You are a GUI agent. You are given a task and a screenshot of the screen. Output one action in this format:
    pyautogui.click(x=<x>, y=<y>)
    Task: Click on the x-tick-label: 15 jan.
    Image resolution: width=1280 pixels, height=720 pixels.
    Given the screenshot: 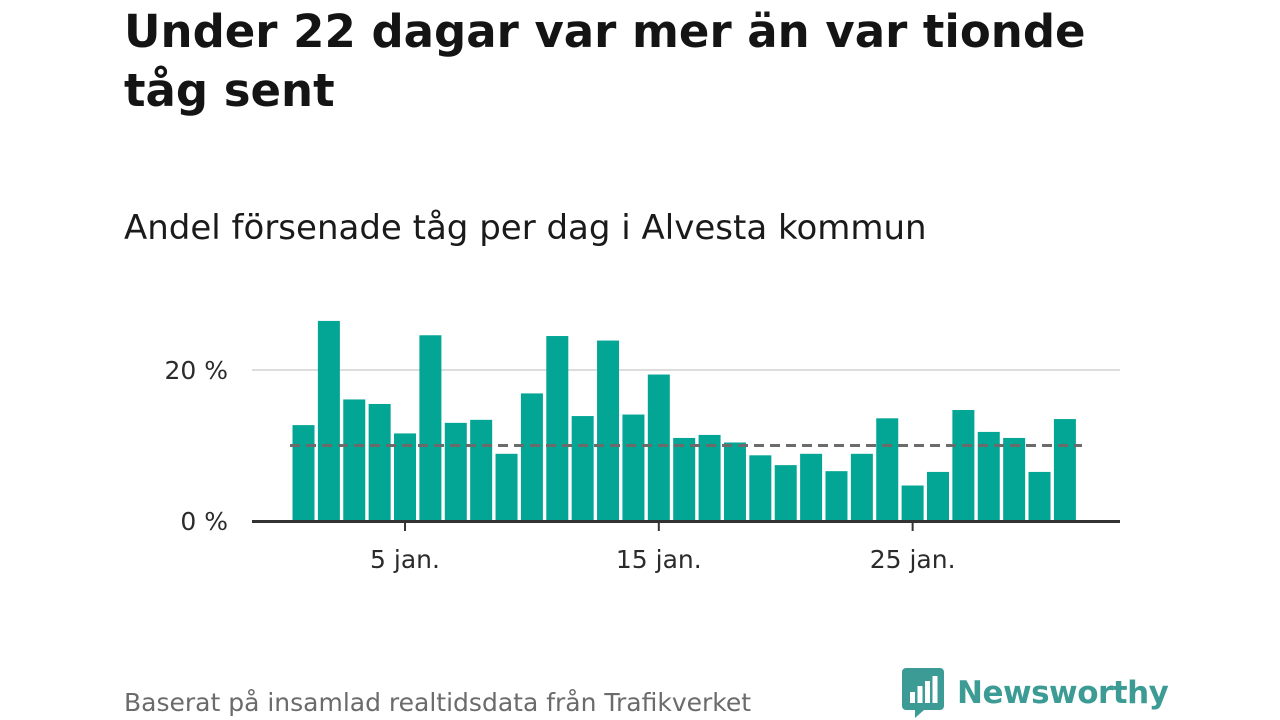 What is the action you would take?
    pyautogui.click(x=659, y=559)
    